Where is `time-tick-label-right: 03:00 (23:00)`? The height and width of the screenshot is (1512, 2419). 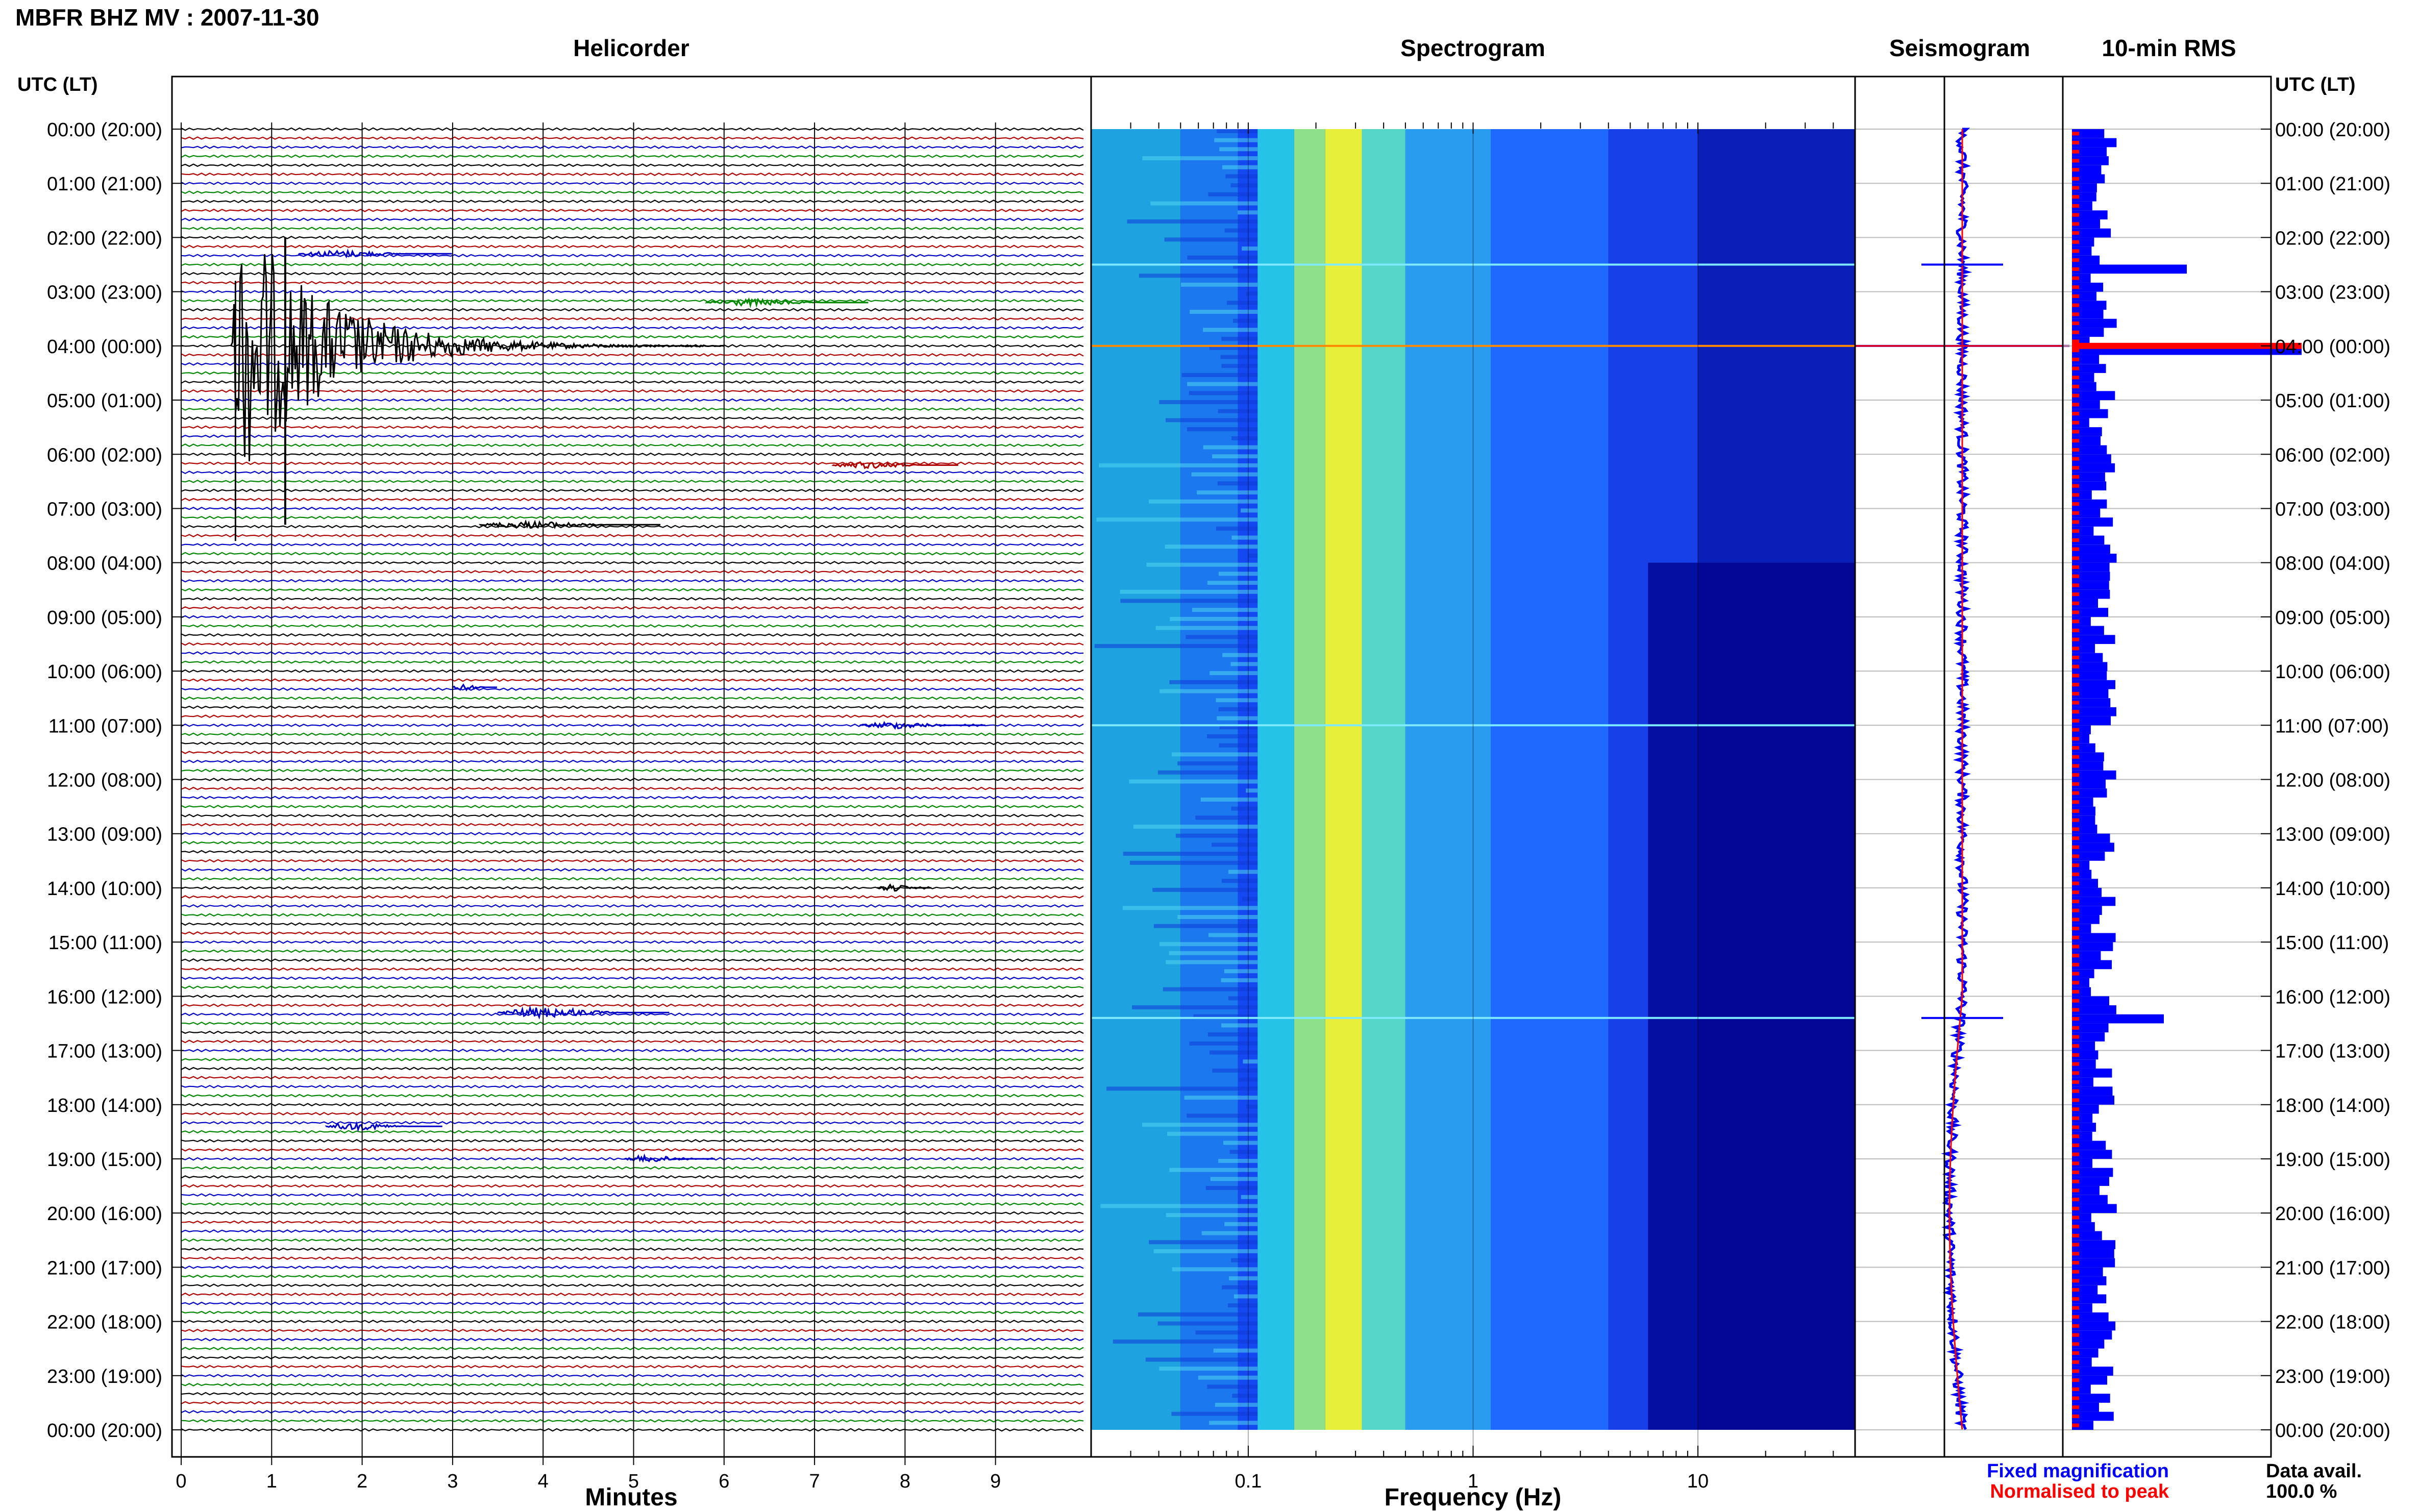
time-tick-label-right: 03:00 (23:00) is located at coordinates (2332, 293).